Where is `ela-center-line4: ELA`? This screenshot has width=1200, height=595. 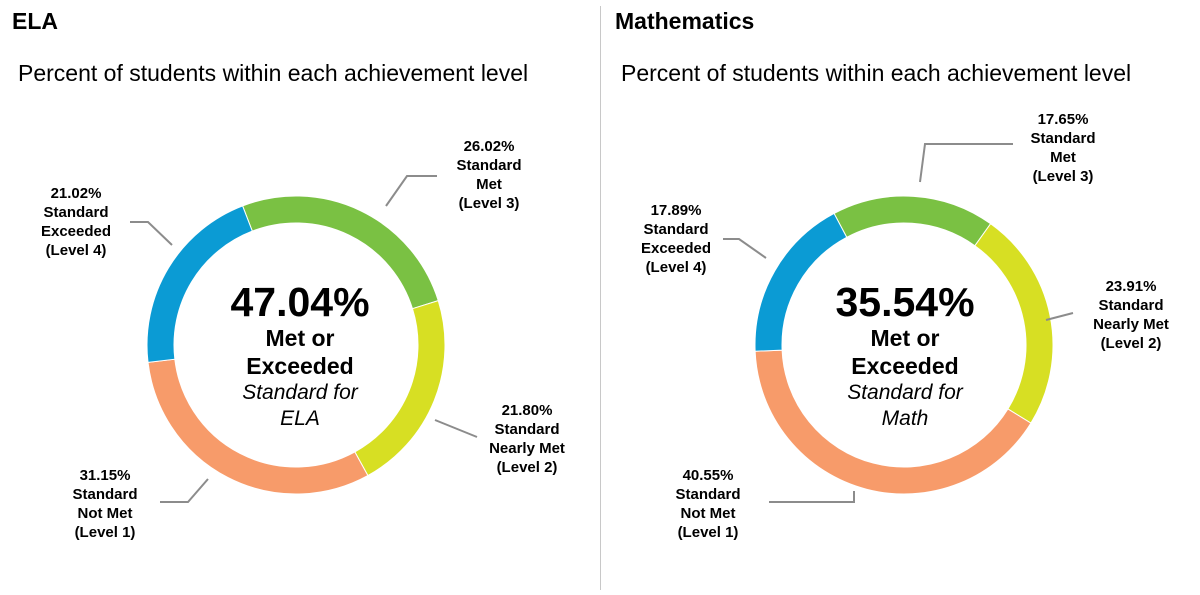
ela-center-line4: ELA is located at coordinates (300, 418).